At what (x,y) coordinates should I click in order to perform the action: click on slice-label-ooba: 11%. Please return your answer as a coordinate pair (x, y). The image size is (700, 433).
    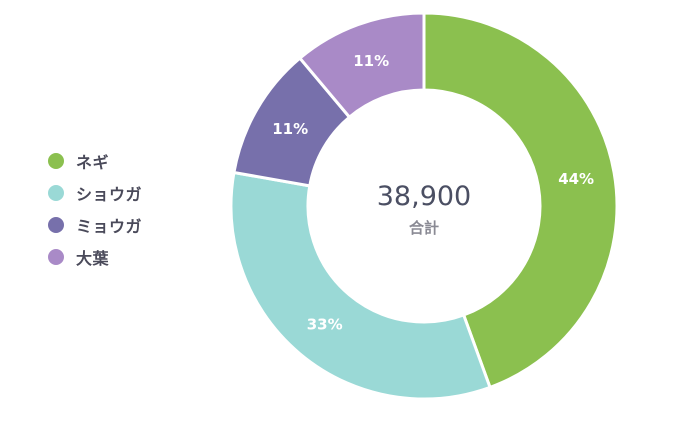
    Looking at the image, I should click on (371, 61).